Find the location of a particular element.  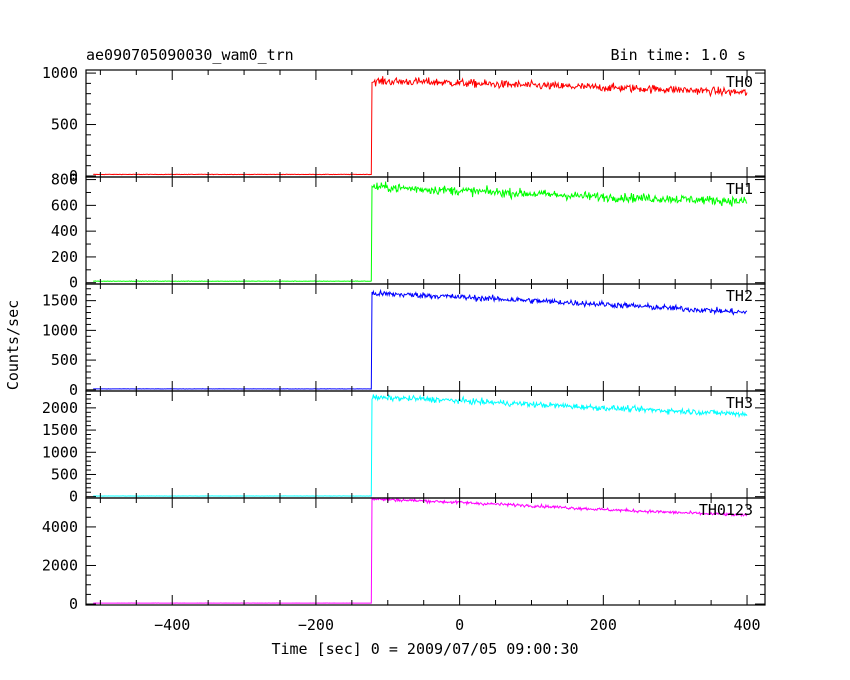

series-line-th0 is located at coordinates (420, 126).